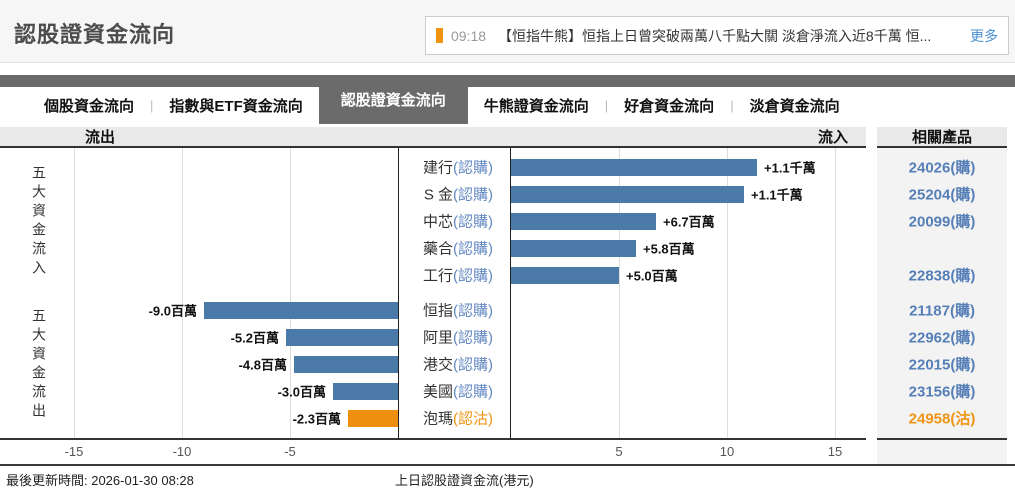 The height and width of the screenshot is (501, 1015). What do you see at coordinates (438, 195) in the screenshot?
I see `stock-short-name: S 金` at bounding box center [438, 195].